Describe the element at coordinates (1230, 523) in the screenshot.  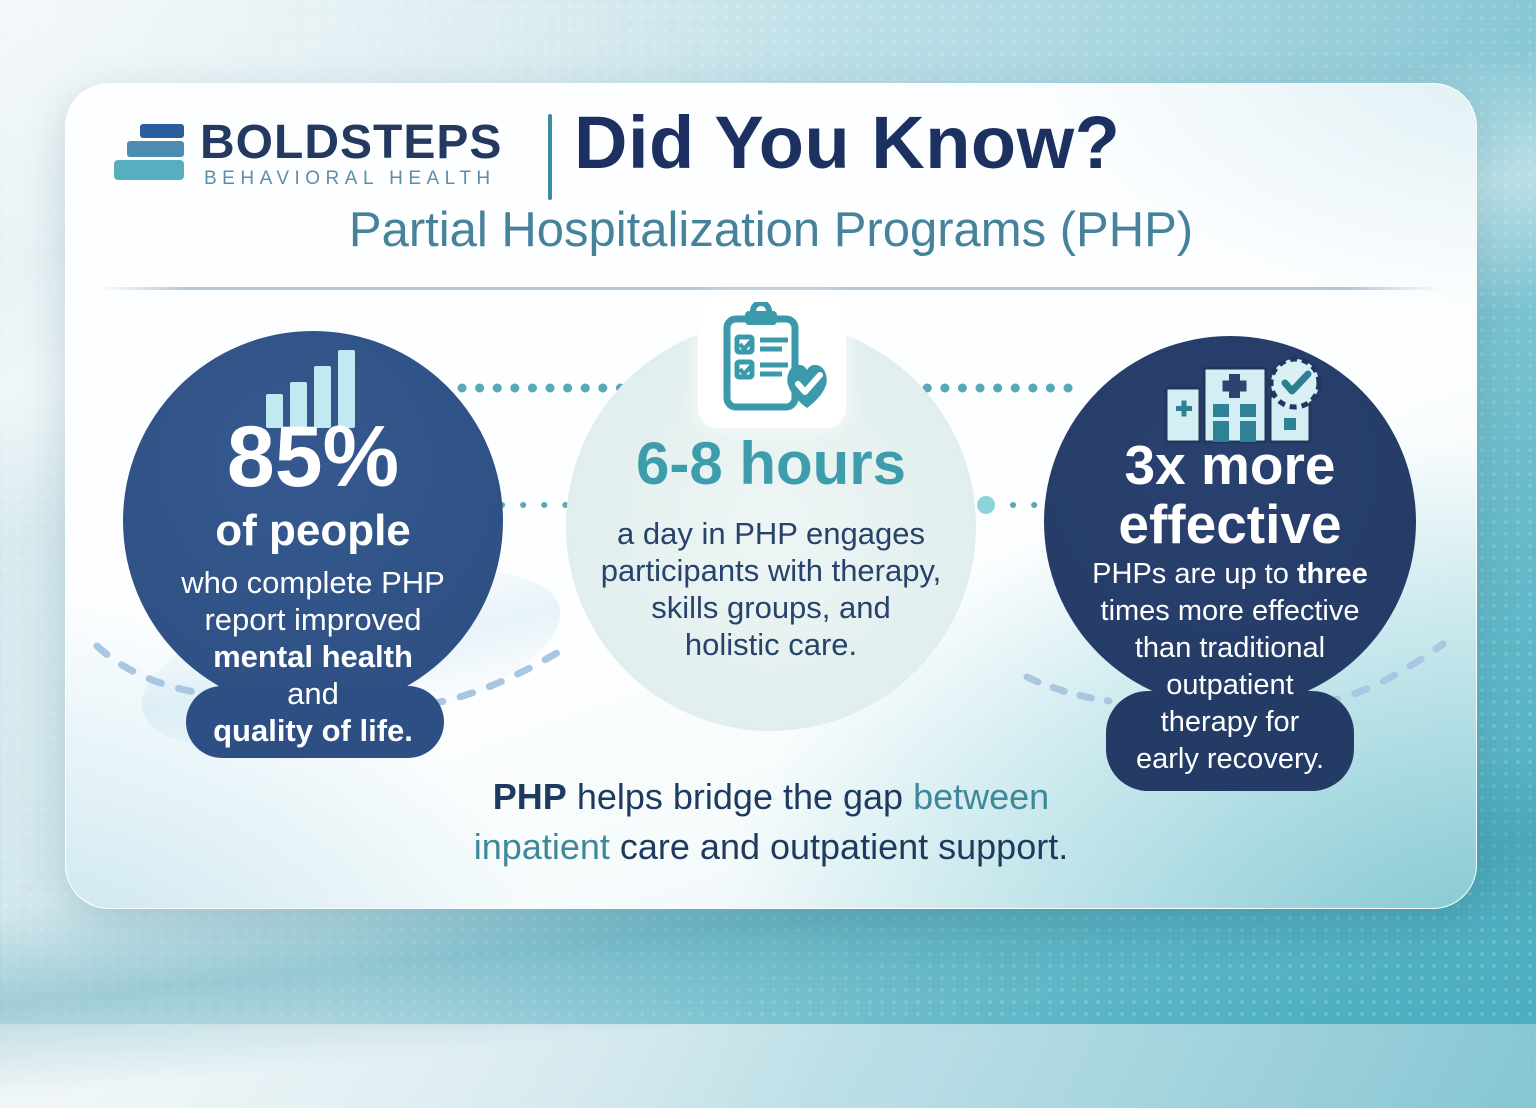
I see `stat-value: effective` at that location.